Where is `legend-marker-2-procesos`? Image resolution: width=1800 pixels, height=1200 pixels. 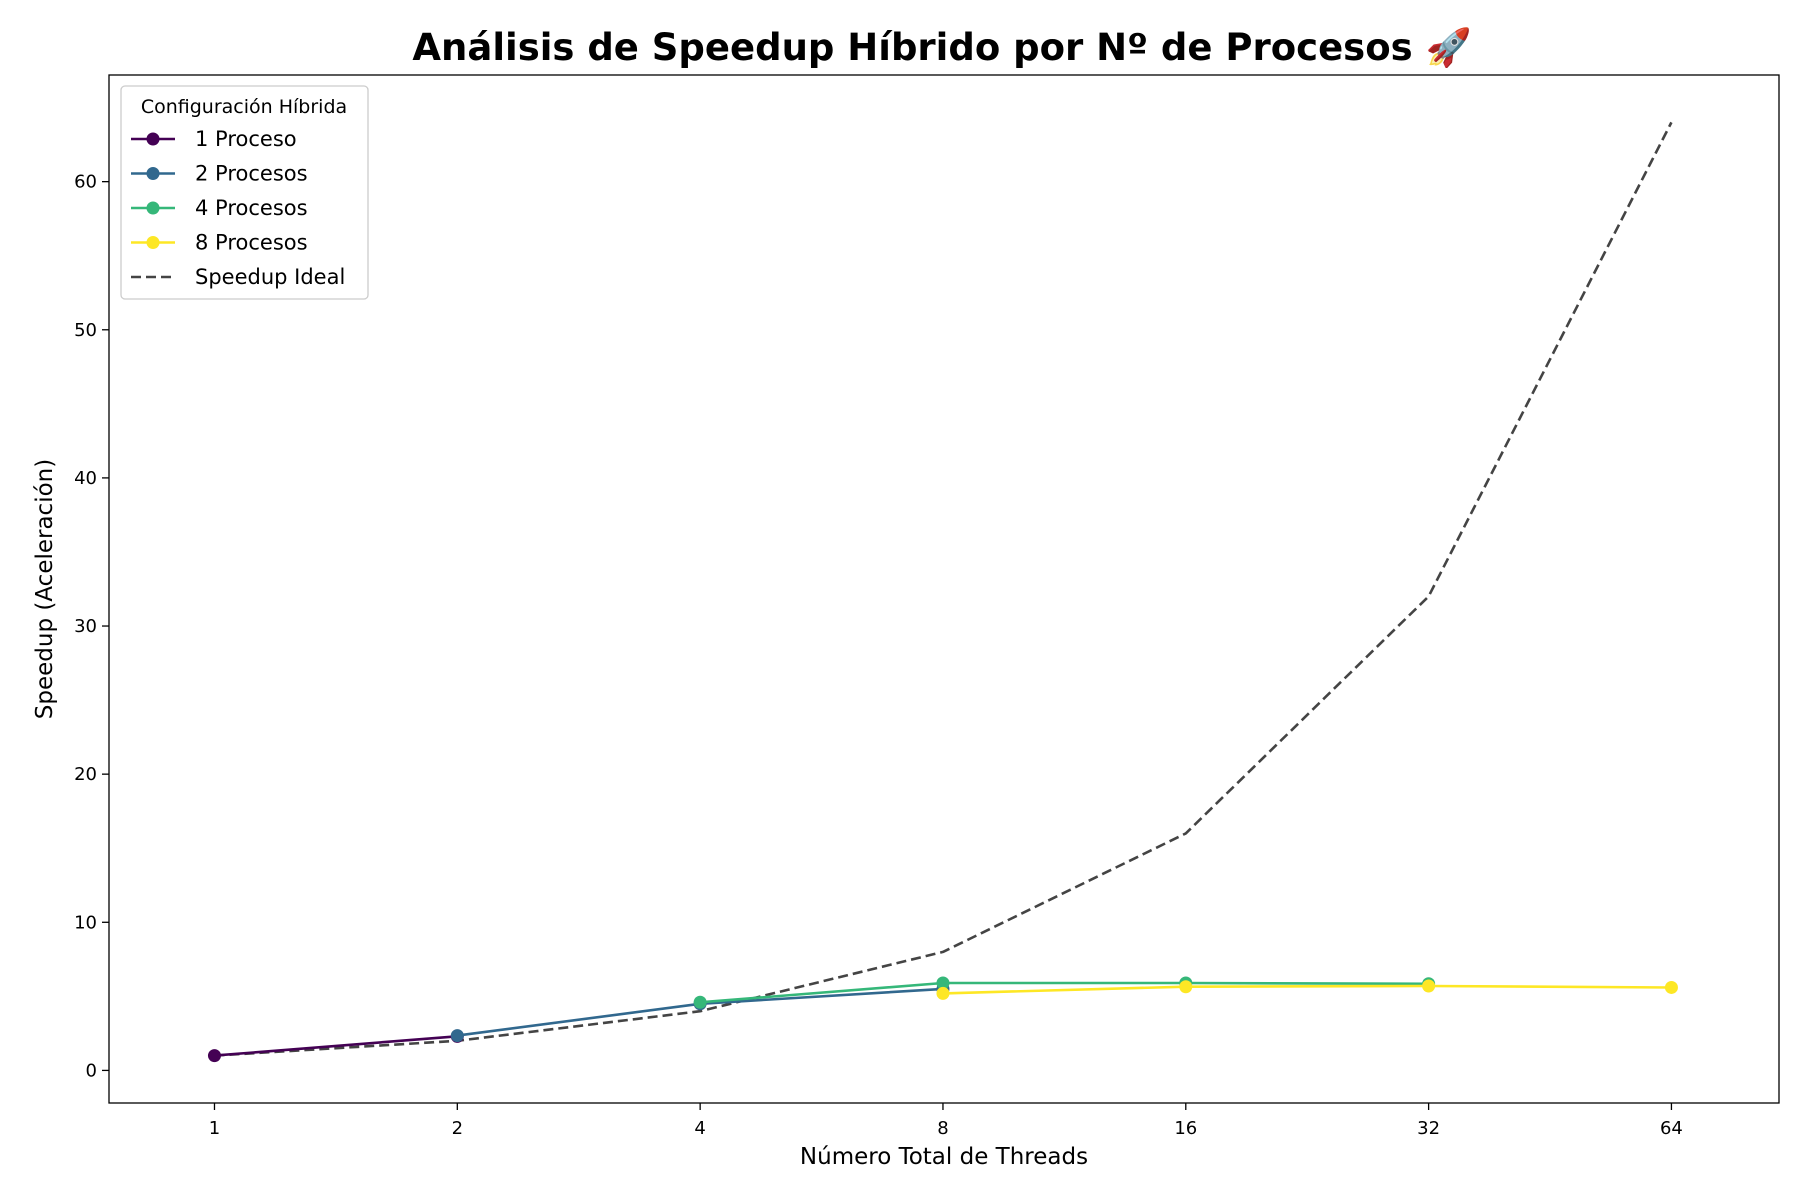 legend-marker-2-procesos is located at coordinates (153, 173).